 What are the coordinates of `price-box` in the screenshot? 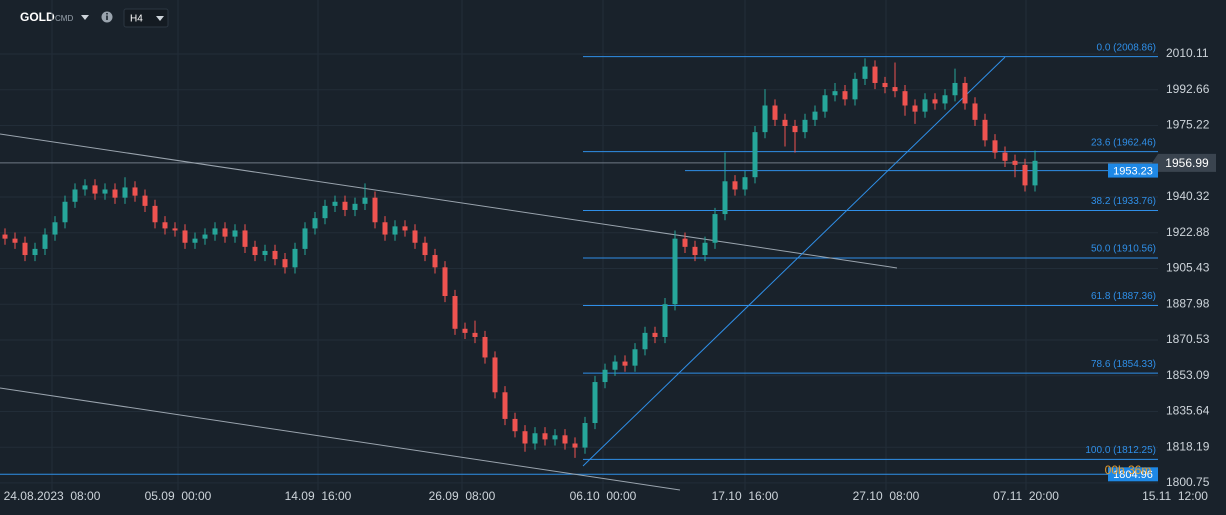 It's located at (1133, 474).